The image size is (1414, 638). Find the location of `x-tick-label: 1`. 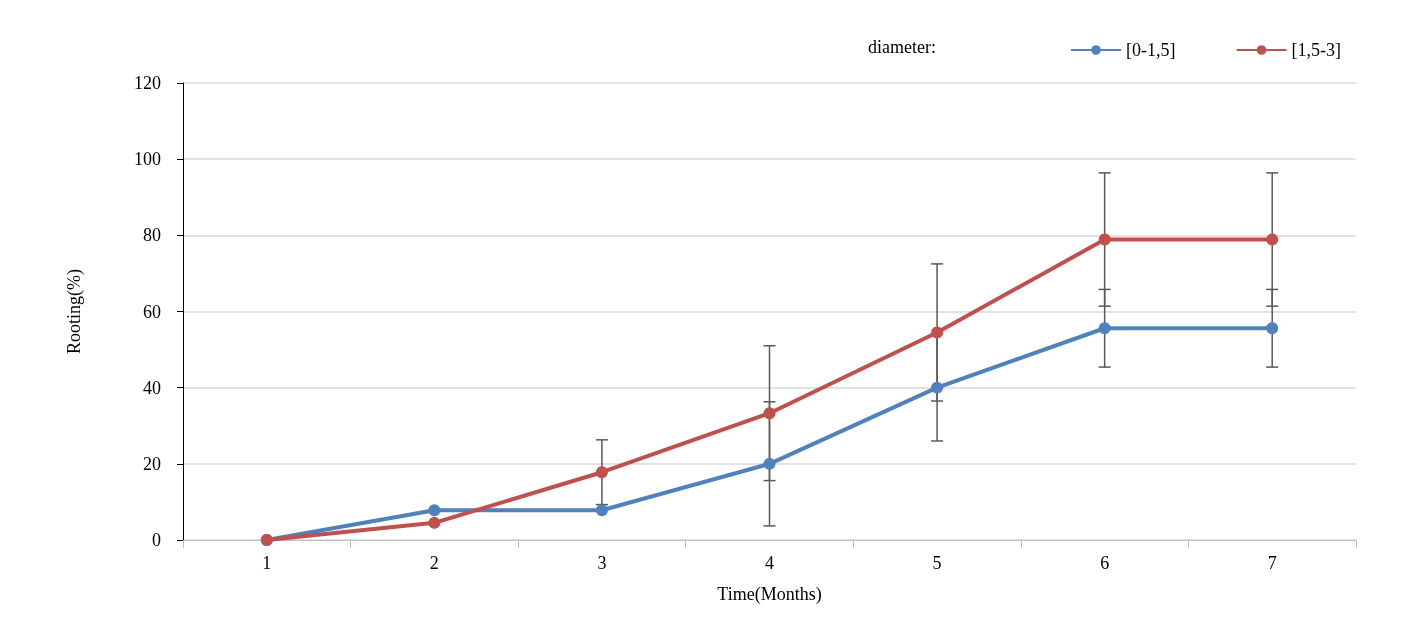

x-tick-label: 1 is located at coordinates (267, 563).